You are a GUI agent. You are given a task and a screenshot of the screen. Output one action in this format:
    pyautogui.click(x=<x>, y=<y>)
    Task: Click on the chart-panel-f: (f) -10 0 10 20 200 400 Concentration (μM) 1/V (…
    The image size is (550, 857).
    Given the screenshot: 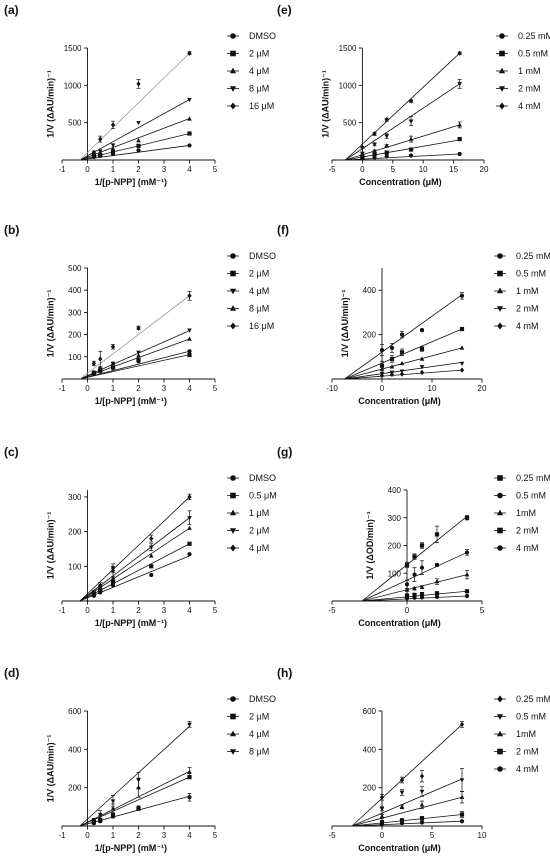 What is the action you would take?
    pyautogui.click(x=413, y=314)
    